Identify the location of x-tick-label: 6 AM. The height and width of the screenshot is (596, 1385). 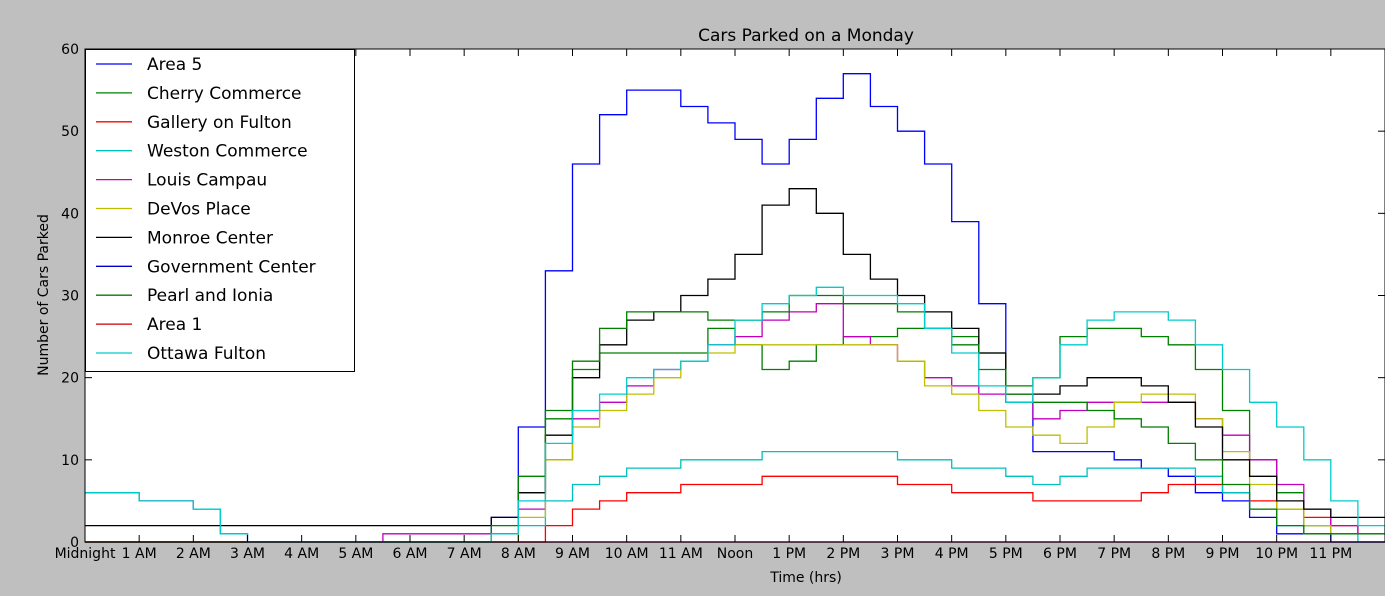
(409, 554).